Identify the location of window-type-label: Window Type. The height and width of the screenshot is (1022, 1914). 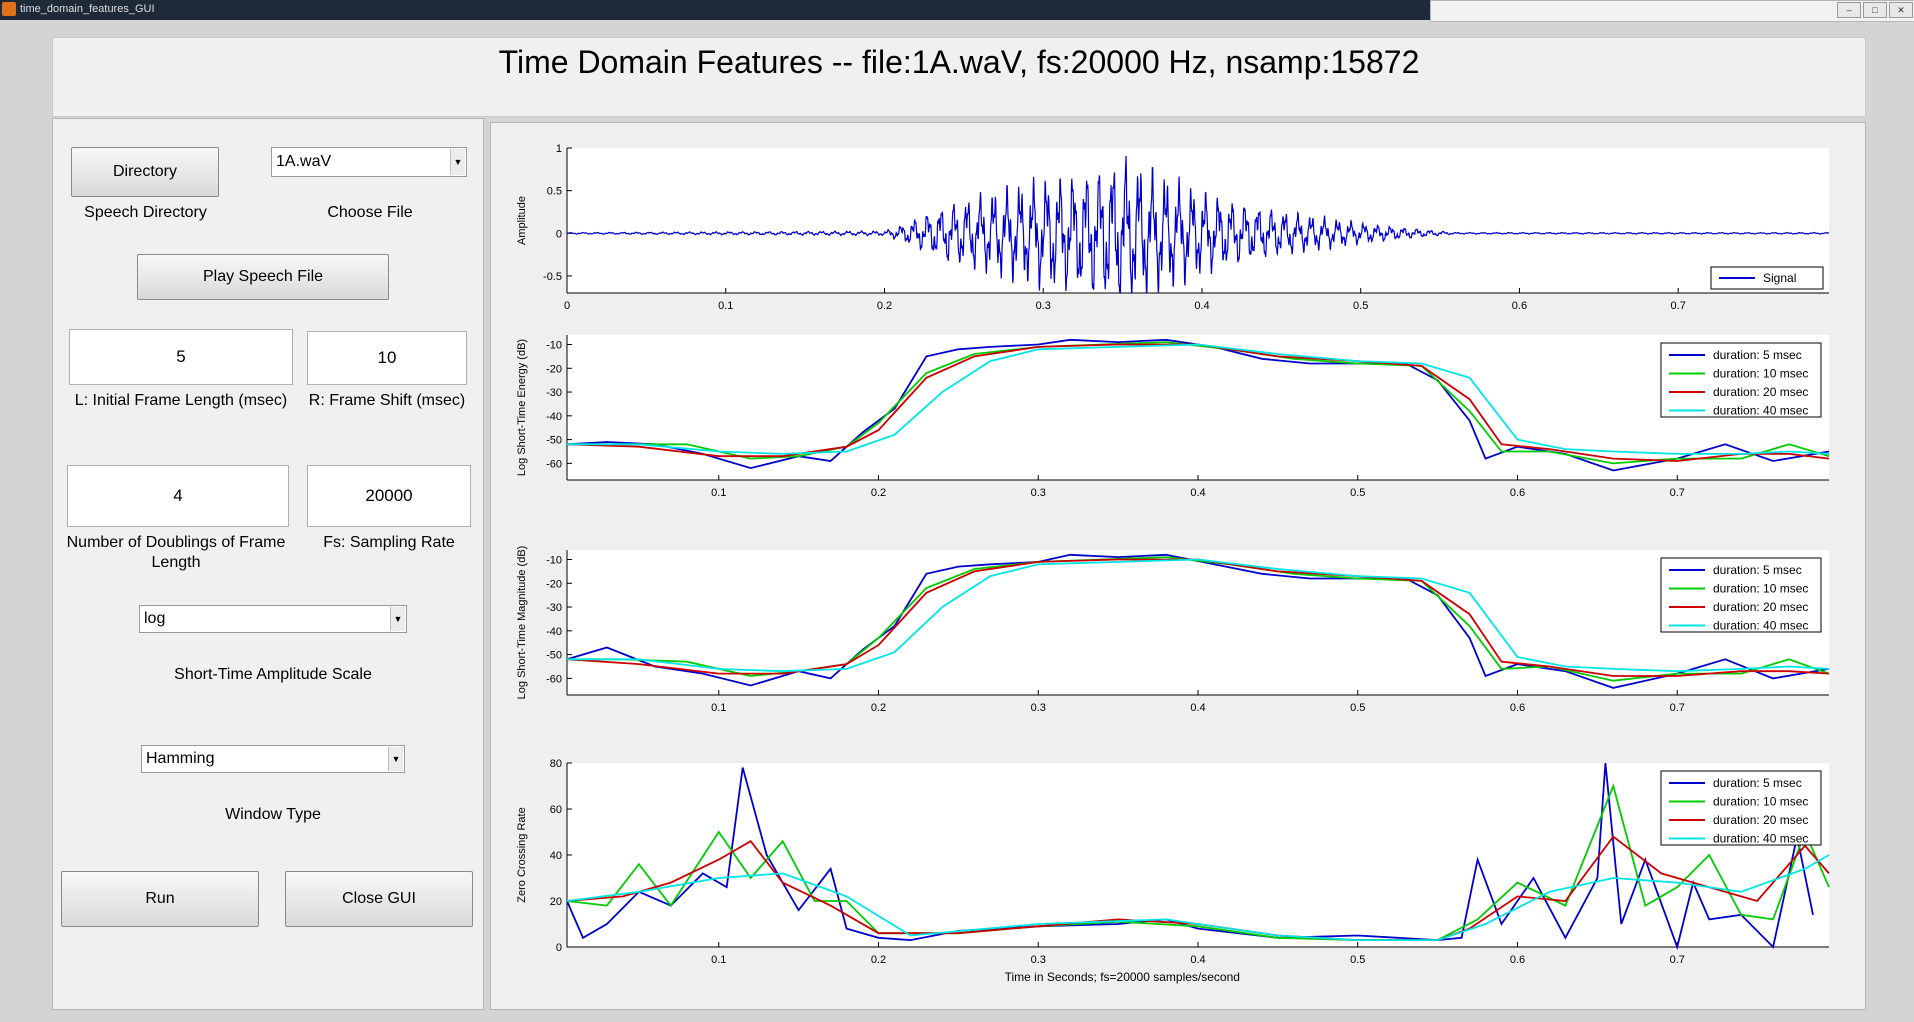
(273, 814).